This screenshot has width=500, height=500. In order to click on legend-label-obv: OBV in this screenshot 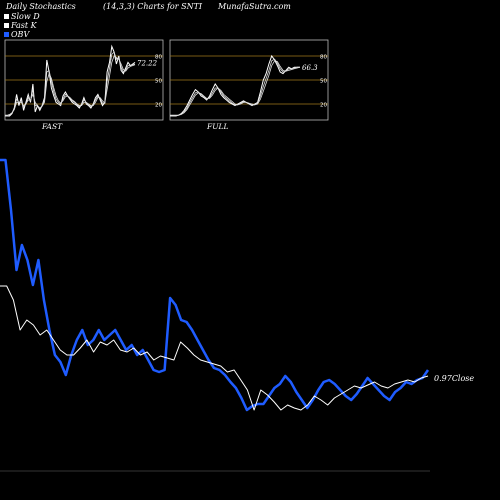, I will do `click(20, 34)`.